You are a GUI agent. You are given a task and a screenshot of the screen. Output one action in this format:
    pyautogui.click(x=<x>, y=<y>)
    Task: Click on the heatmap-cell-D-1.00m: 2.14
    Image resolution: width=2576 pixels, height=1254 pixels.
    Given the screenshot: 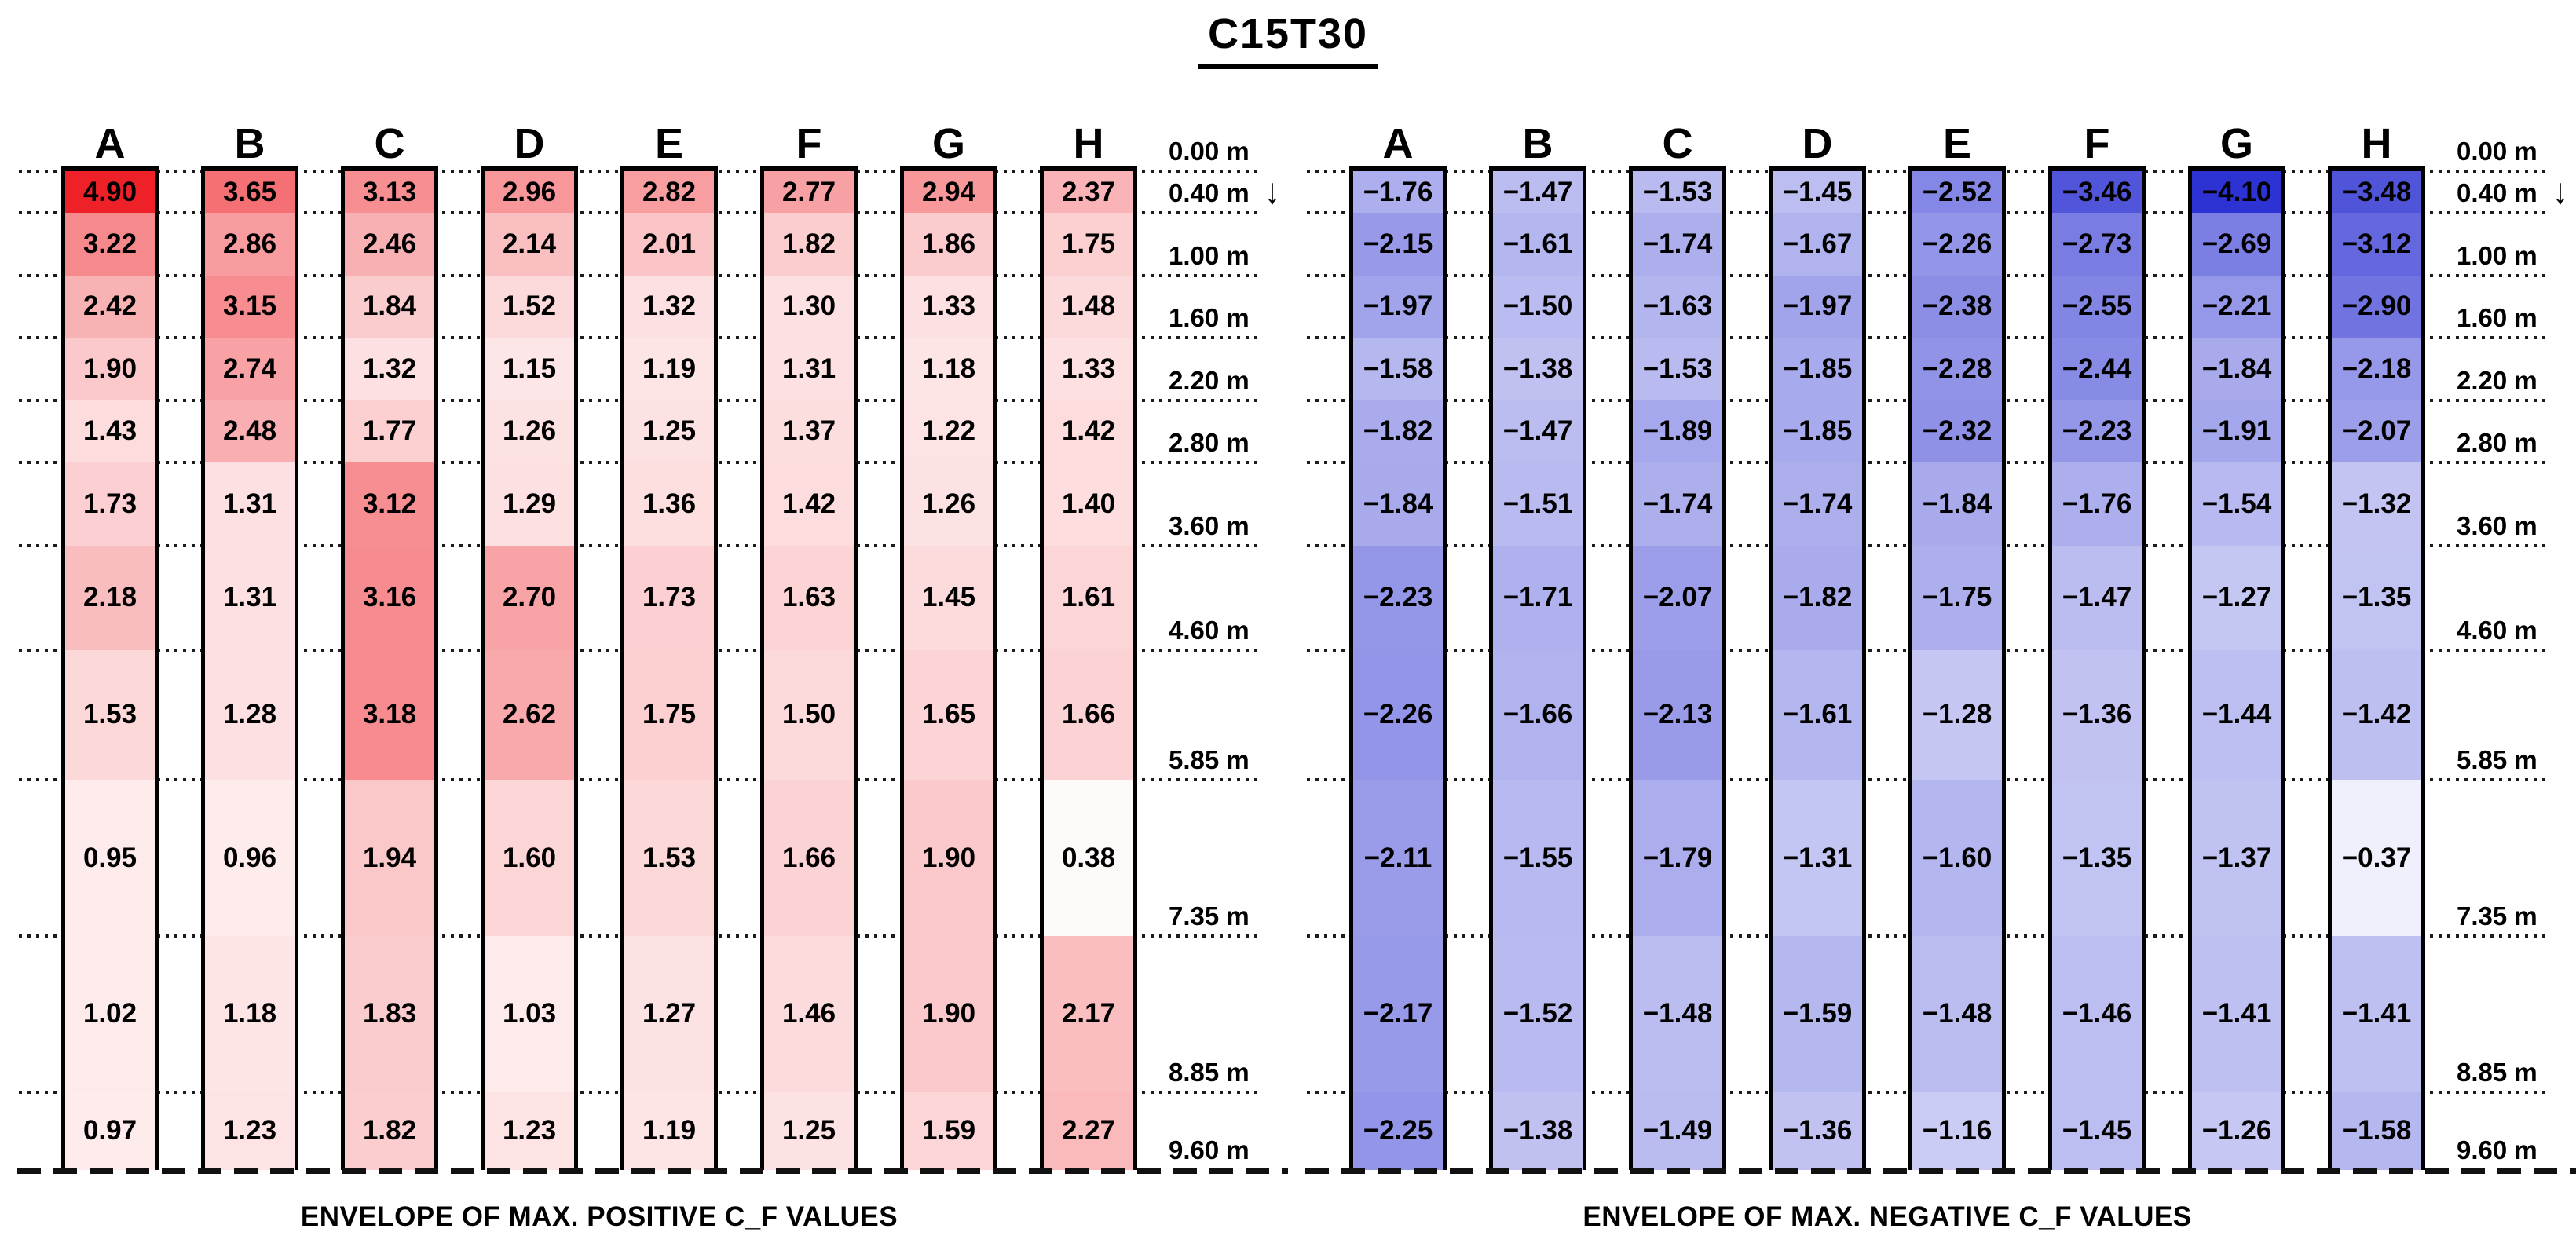 What is the action you would take?
    pyautogui.click(x=529, y=244)
    